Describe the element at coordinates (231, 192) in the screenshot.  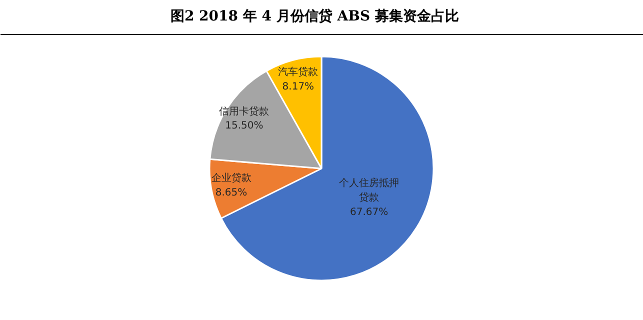
I see `data-label: 8.65%` at that location.